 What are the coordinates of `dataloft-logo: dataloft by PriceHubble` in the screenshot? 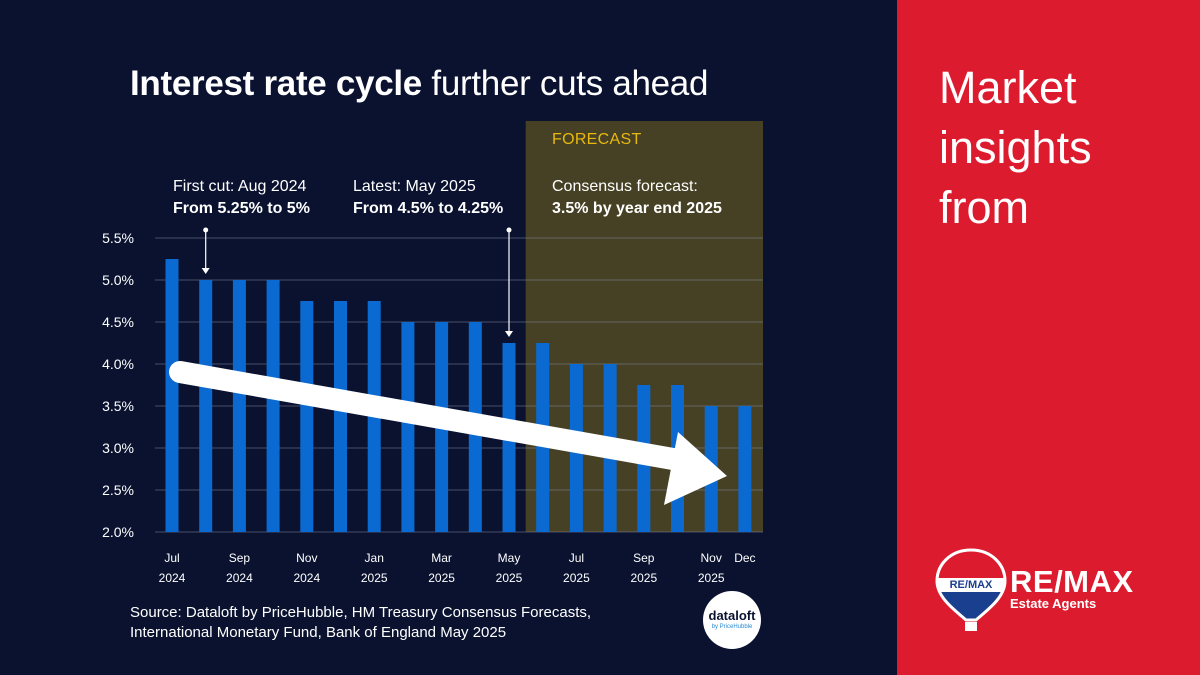 It's located at (732, 620).